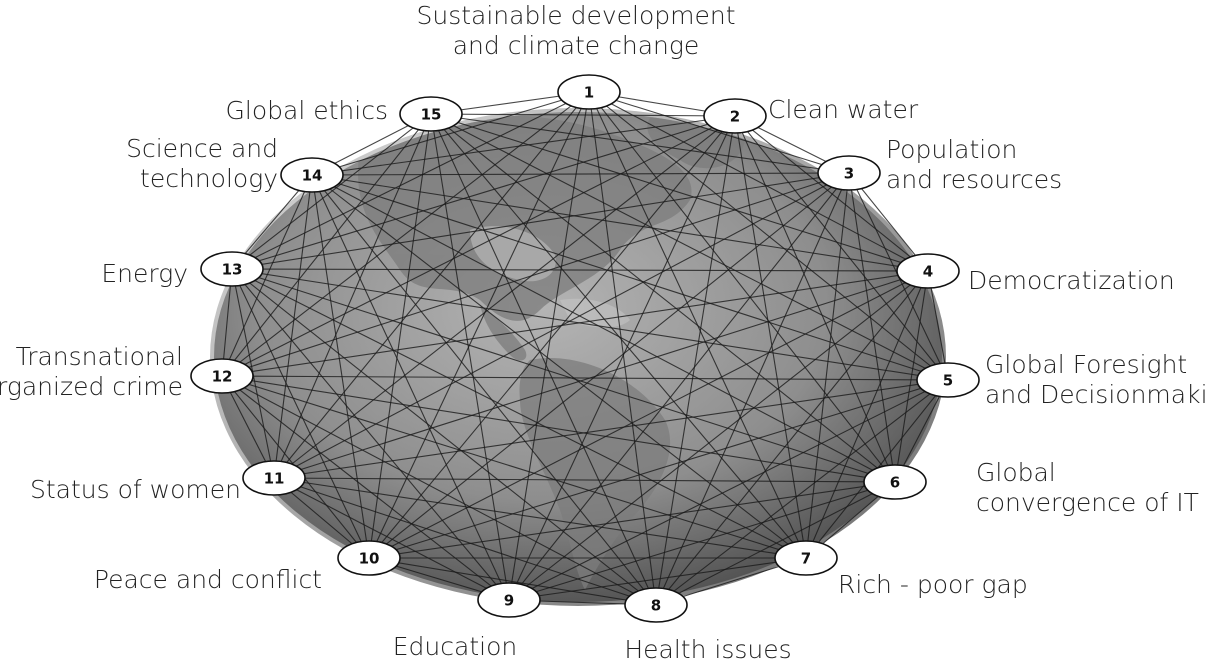 This screenshot has width=1208, height=662. What do you see at coordinates (99, 356) in the screenshot?
I see `node-label-12-line-1: Transnational` at bounding box center [99, 356].